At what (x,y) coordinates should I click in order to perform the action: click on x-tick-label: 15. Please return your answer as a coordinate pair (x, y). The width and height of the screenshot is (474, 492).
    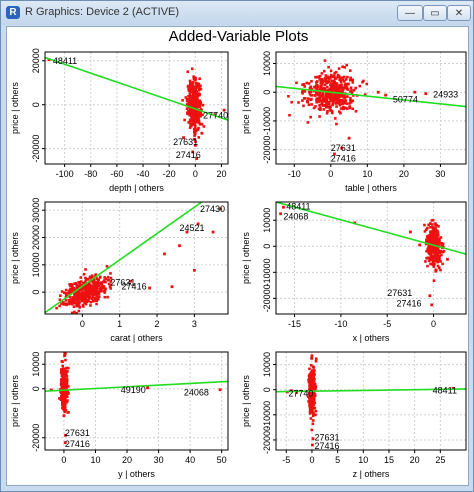
    Looking at the image, I should click on (389, 460).